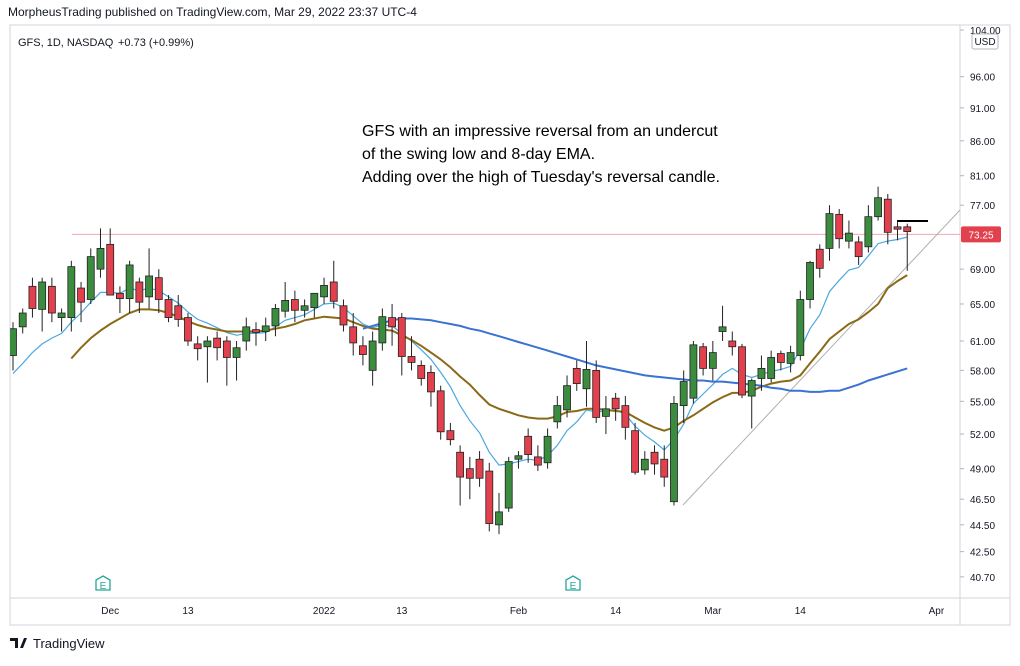 This screenshot has height=666, width=1020. What do you see at coordinates (982, 470) in the screenshot?
I see `y-tick-label: 49.00` at bounding box center [982, 470].